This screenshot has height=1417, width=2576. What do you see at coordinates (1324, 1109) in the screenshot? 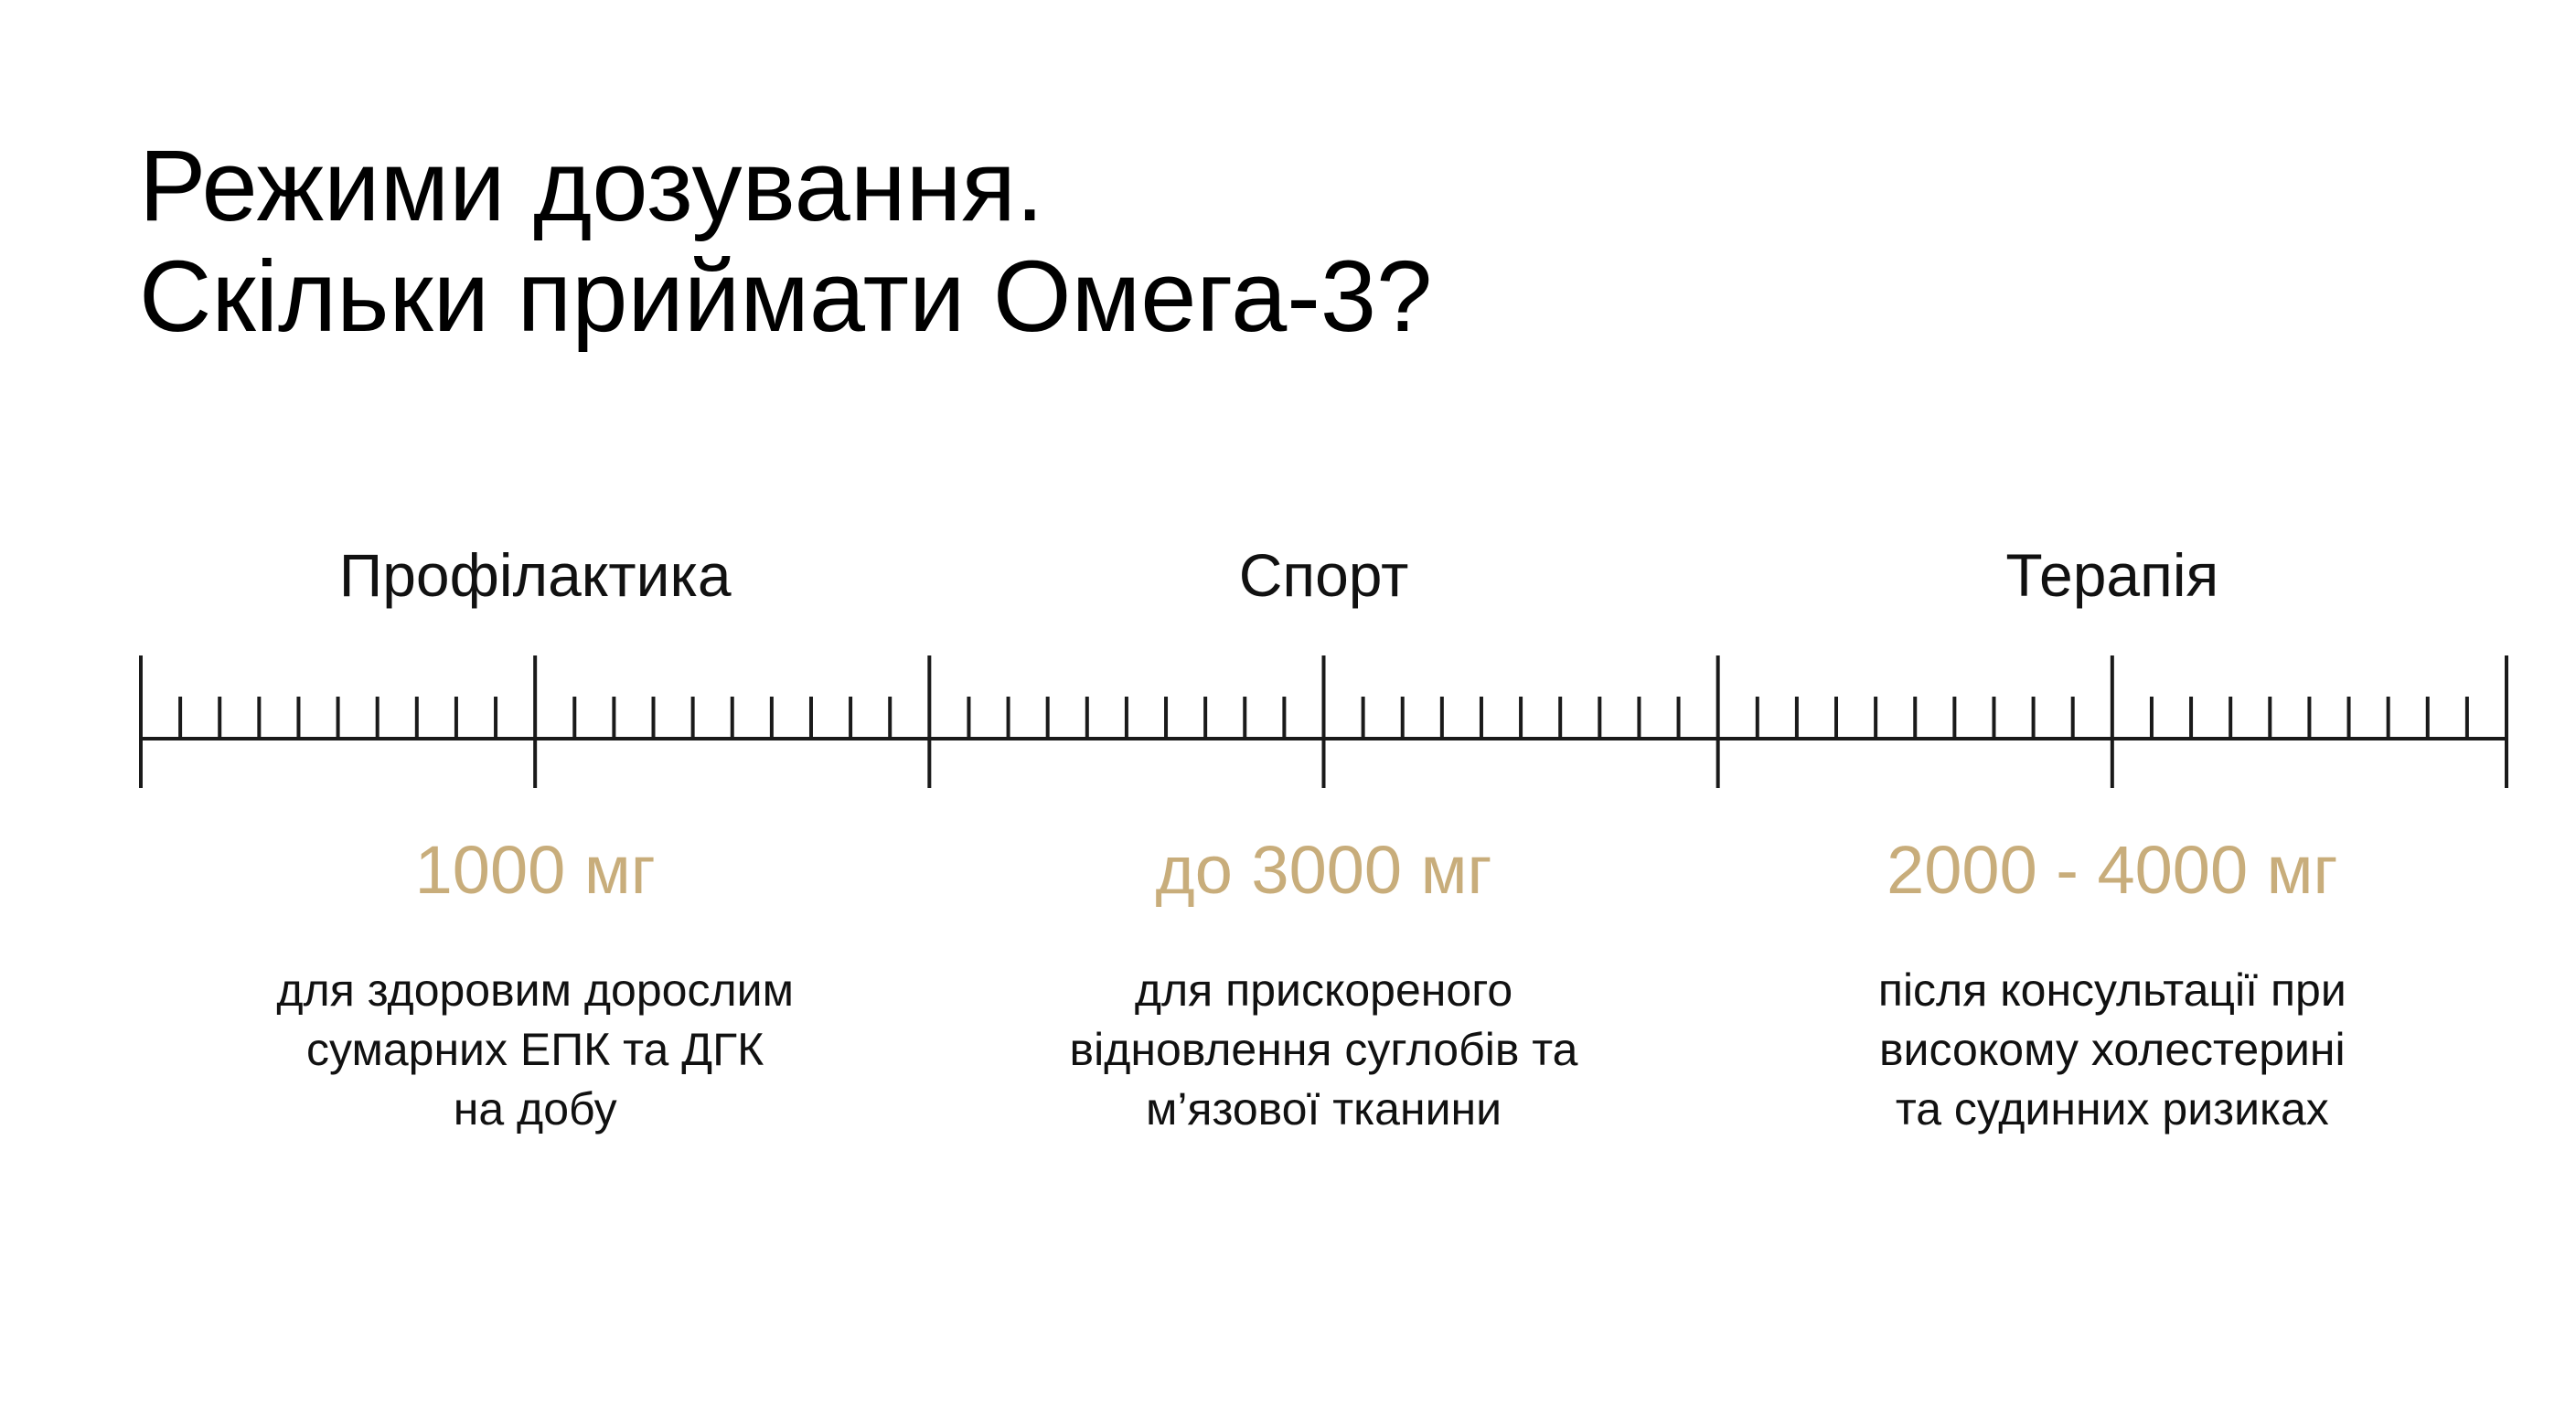
I see `description-line: м’язової тканини` at bounding box center [1324, 1109].